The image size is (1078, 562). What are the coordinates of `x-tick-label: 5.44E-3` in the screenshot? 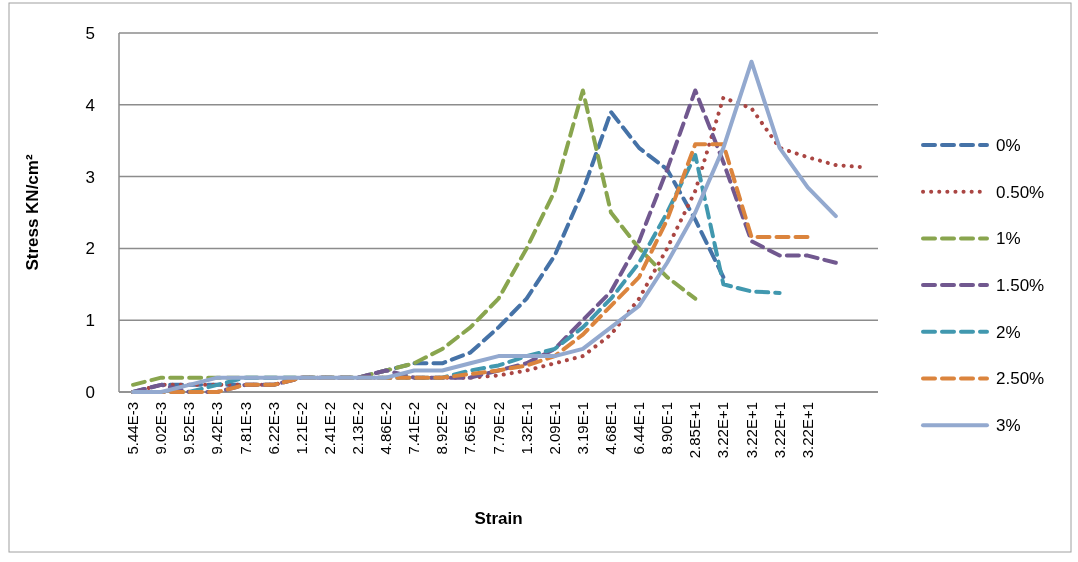 It's located at (133, 428).